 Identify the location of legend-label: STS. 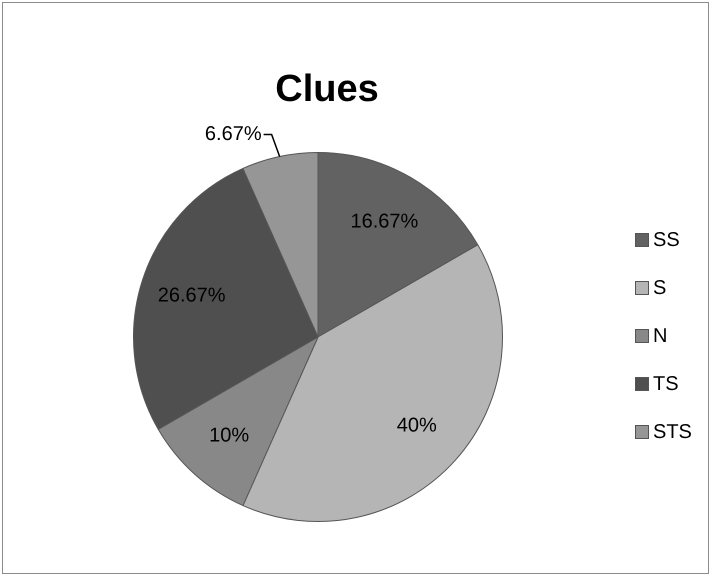
(672, 432).